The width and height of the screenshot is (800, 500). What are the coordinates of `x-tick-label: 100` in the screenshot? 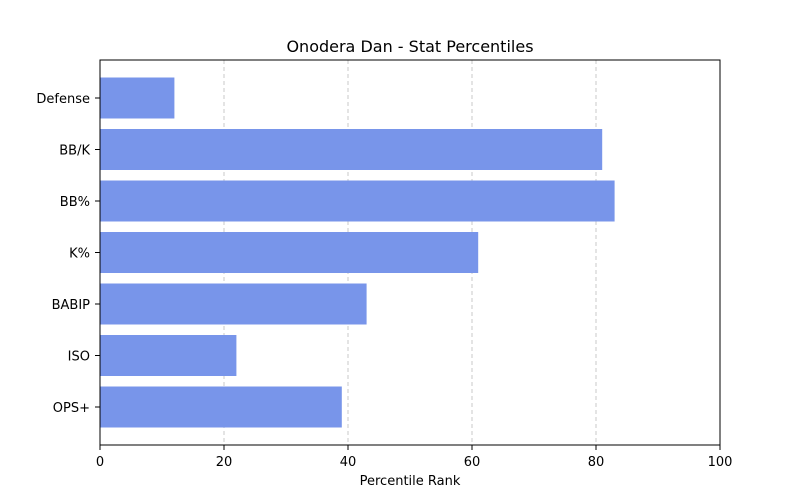 It's located at (720, 462).